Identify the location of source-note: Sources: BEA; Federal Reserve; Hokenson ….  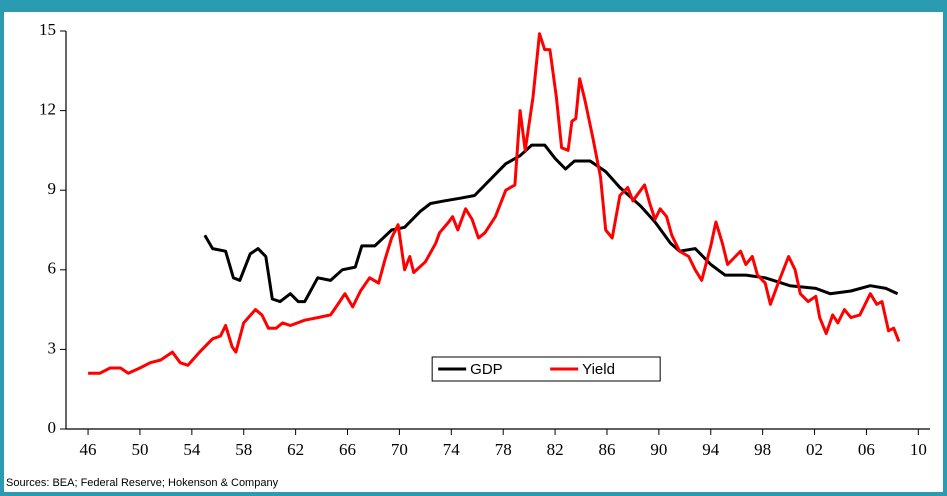
(142, 483).